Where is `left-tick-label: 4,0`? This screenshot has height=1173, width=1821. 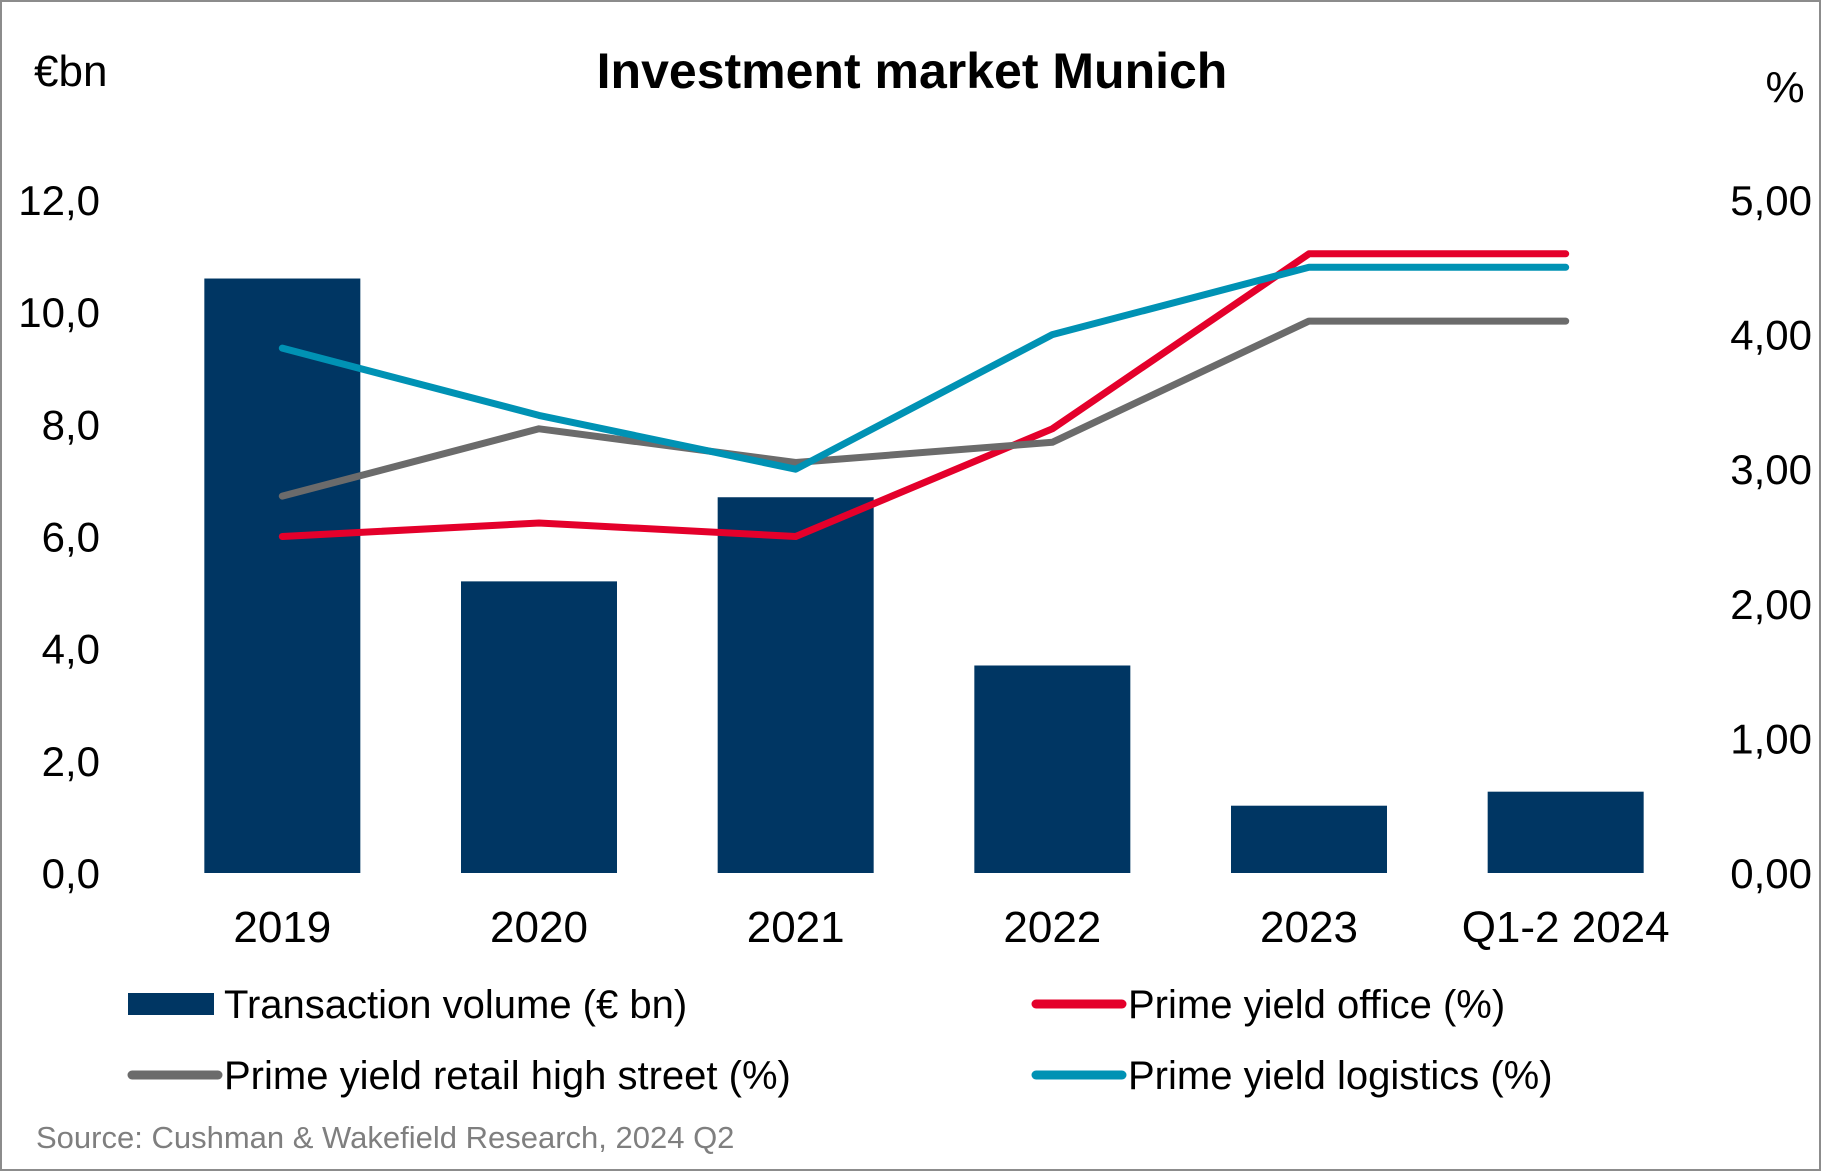 left-tick-label: 4,0 is located at coordinates (71, 649).